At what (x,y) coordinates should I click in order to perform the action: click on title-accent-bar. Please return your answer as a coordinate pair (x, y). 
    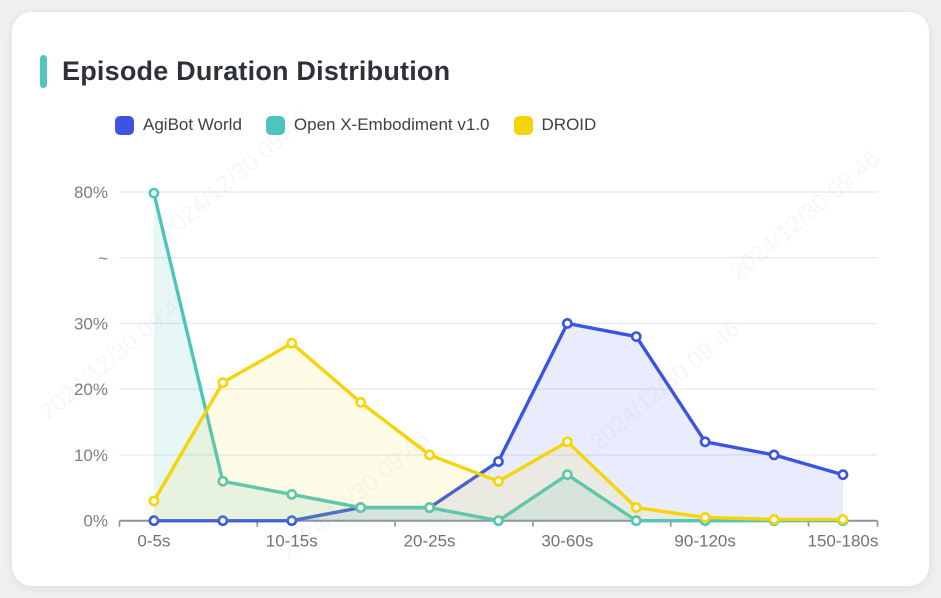
    Looking at the image, I should click on (43, 71).